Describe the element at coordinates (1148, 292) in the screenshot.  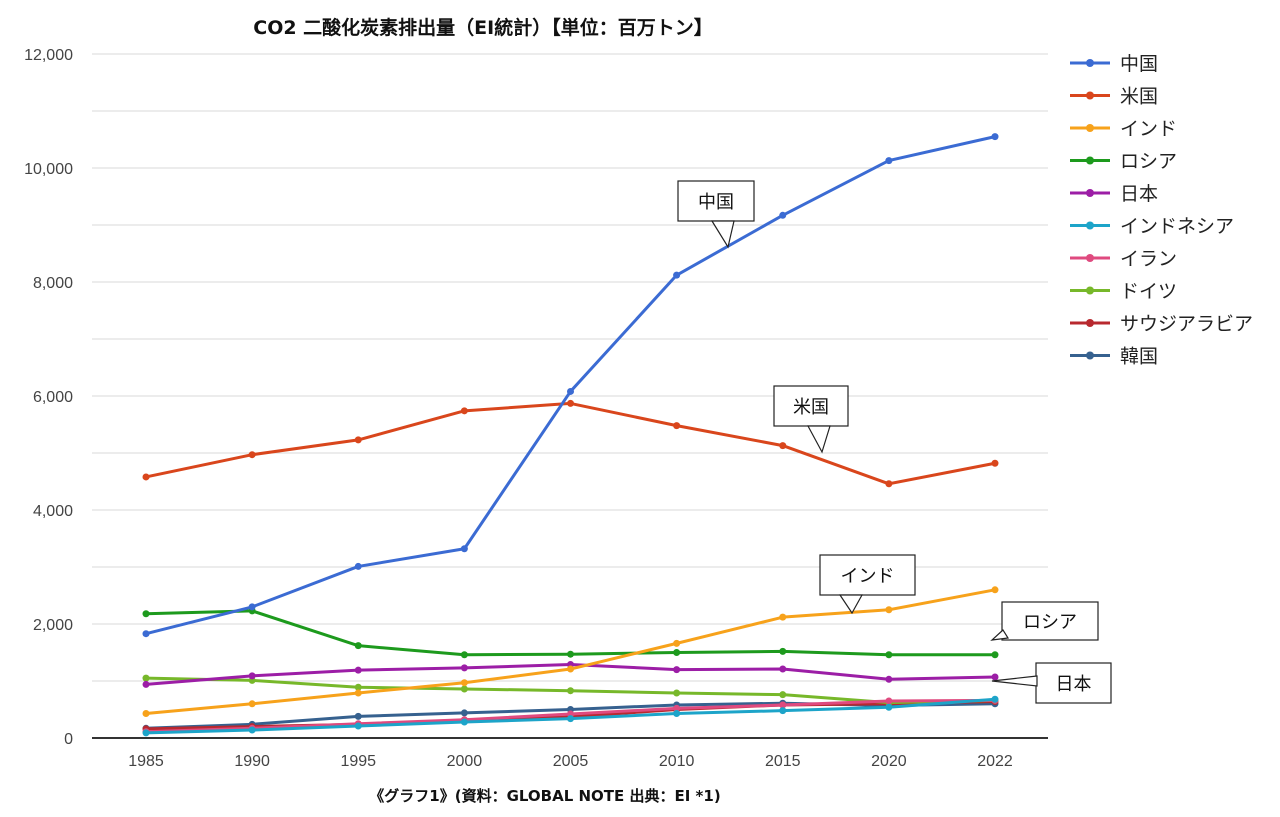
I see `legend-label: ドイツ` at that location.